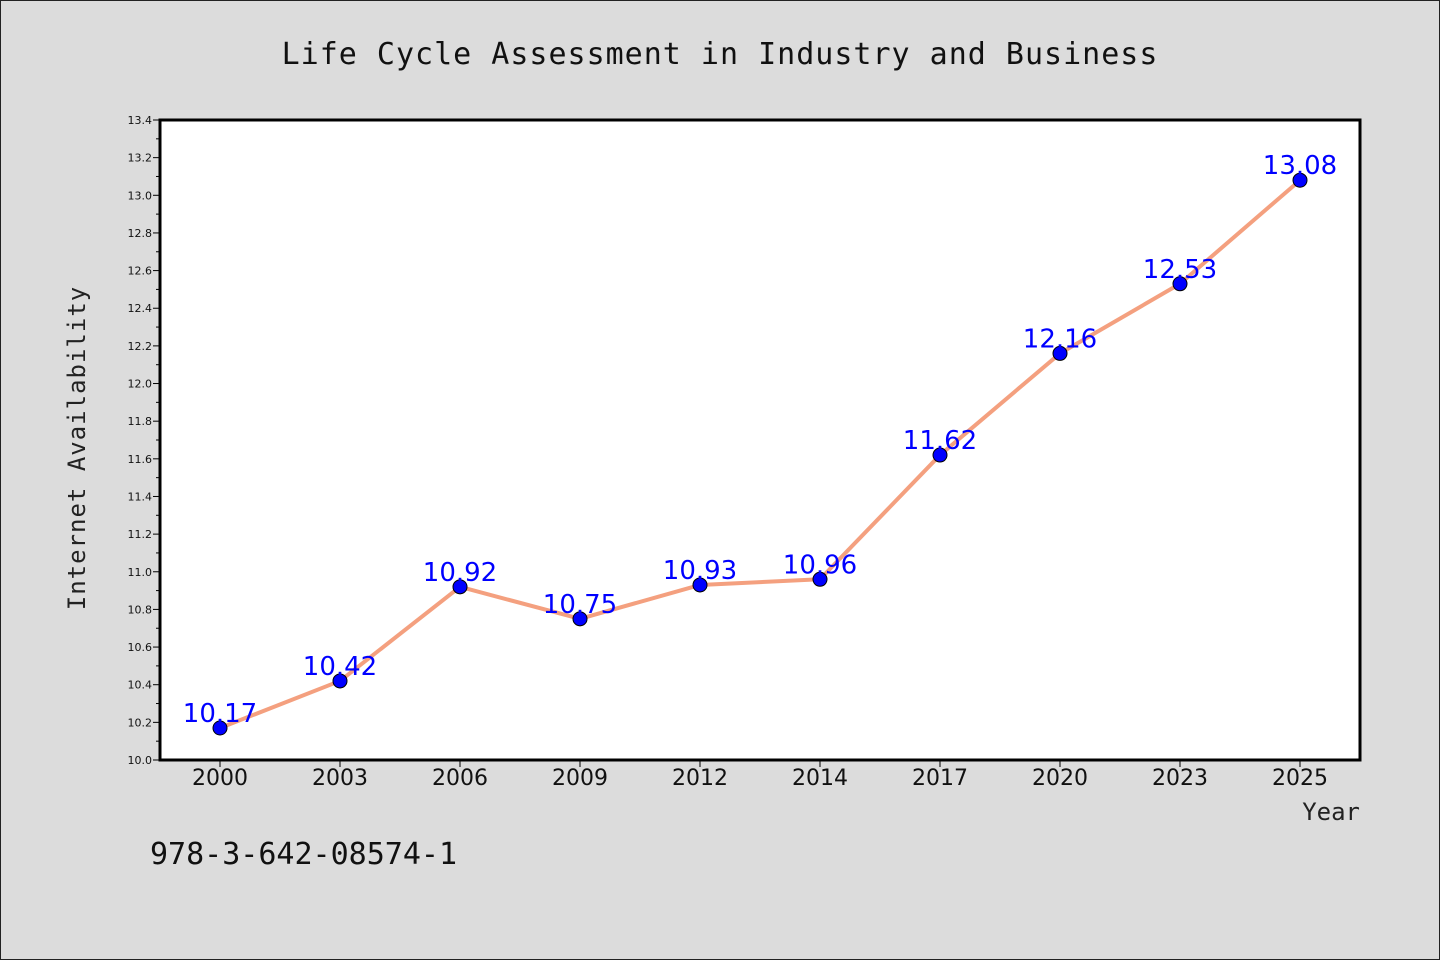 This screenshot has width=1440, height=960. Describe the element at coordinates (700, 571) in the screenshot. I see `data-label: 10.93` at that location.